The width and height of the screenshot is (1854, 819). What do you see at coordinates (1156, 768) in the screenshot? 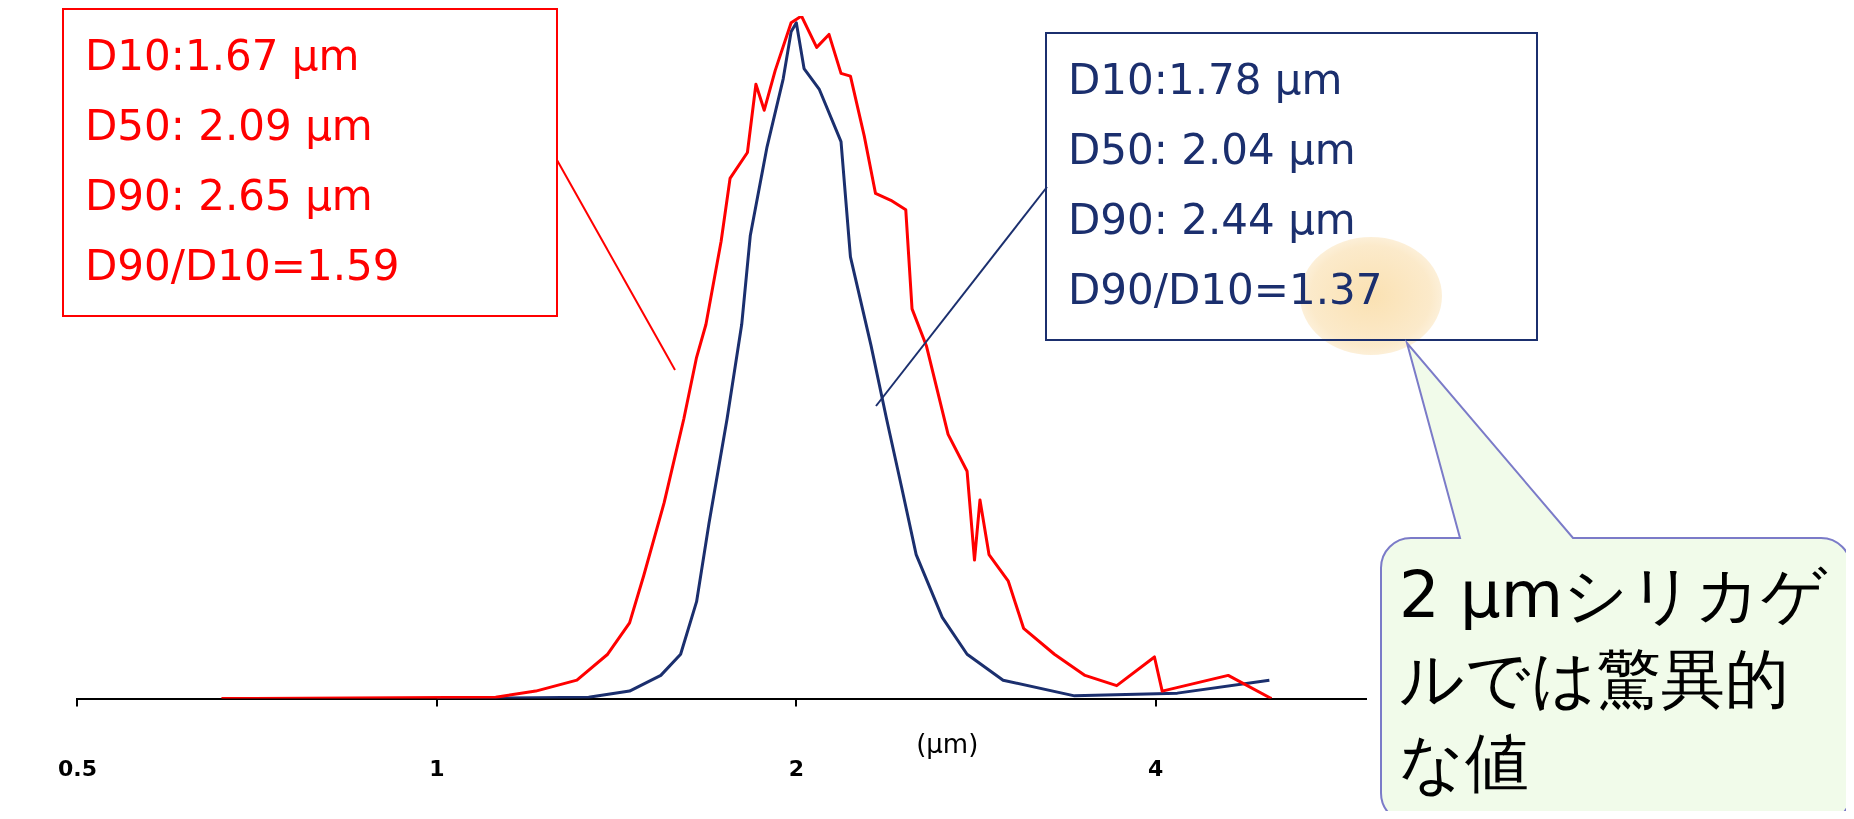
I see `x-tick-label: 4` at bounding box center [1156, 768].